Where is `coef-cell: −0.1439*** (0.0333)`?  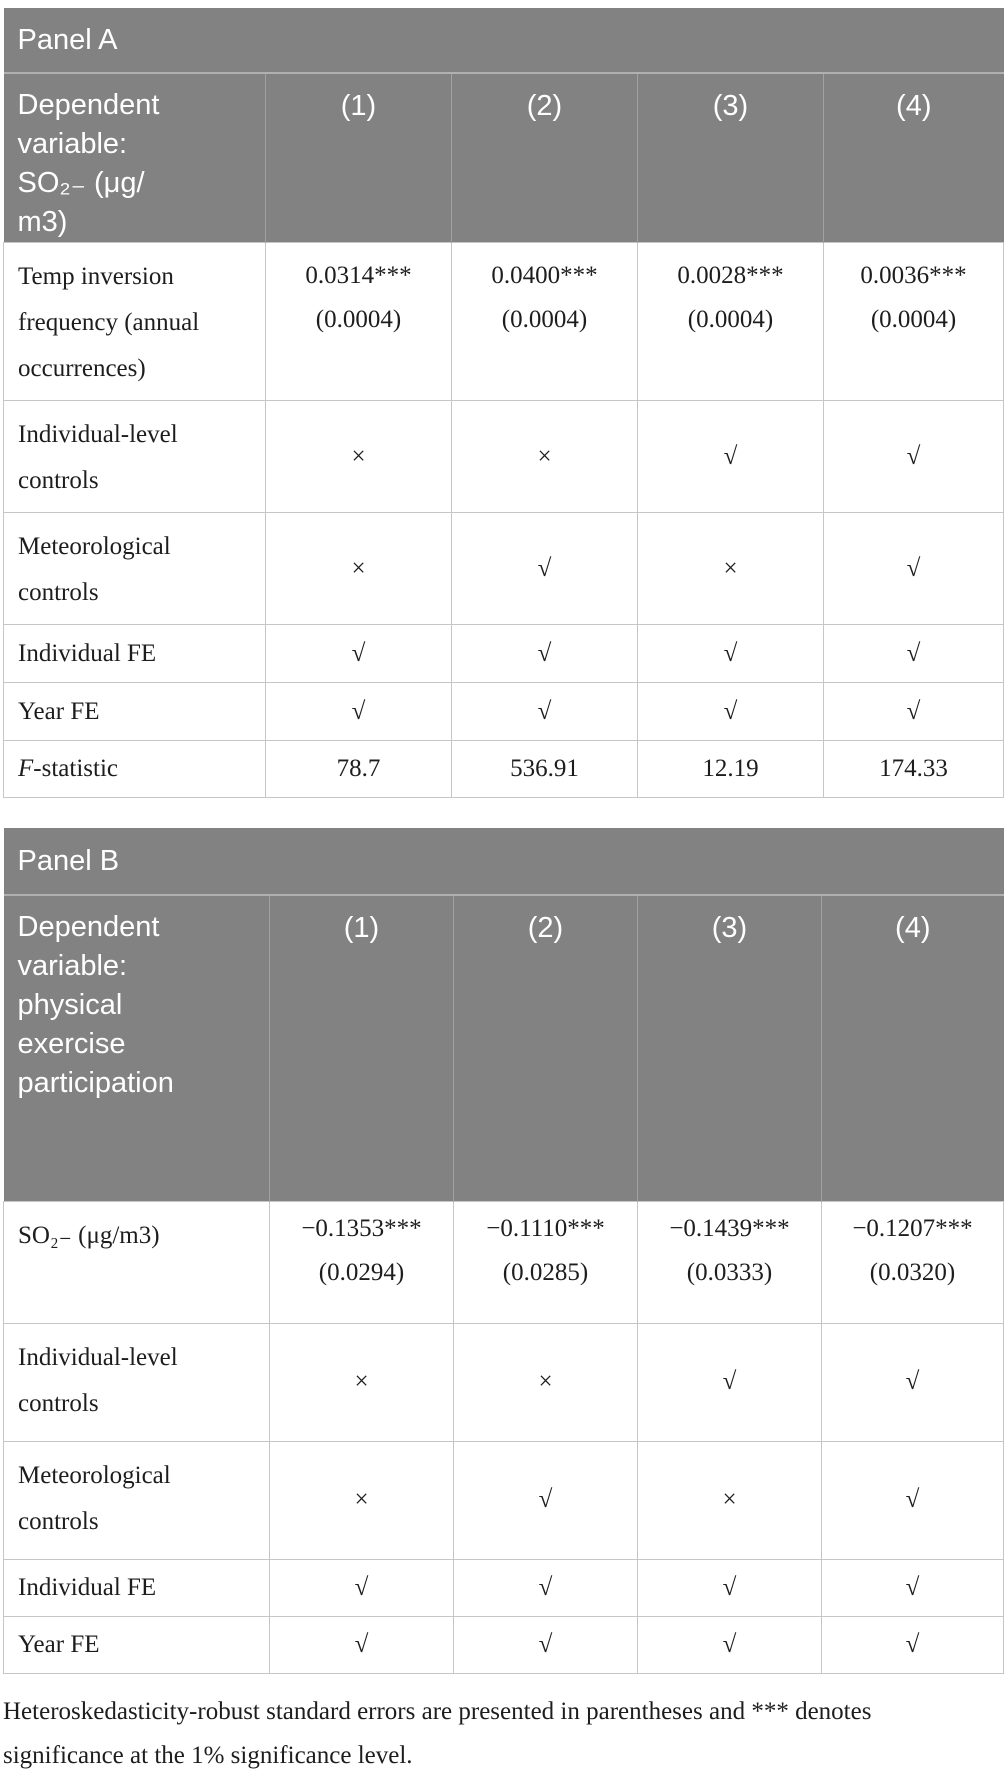
coef-cell: −0.1439*** (0.0333) is located at coordinates (729, 1262).